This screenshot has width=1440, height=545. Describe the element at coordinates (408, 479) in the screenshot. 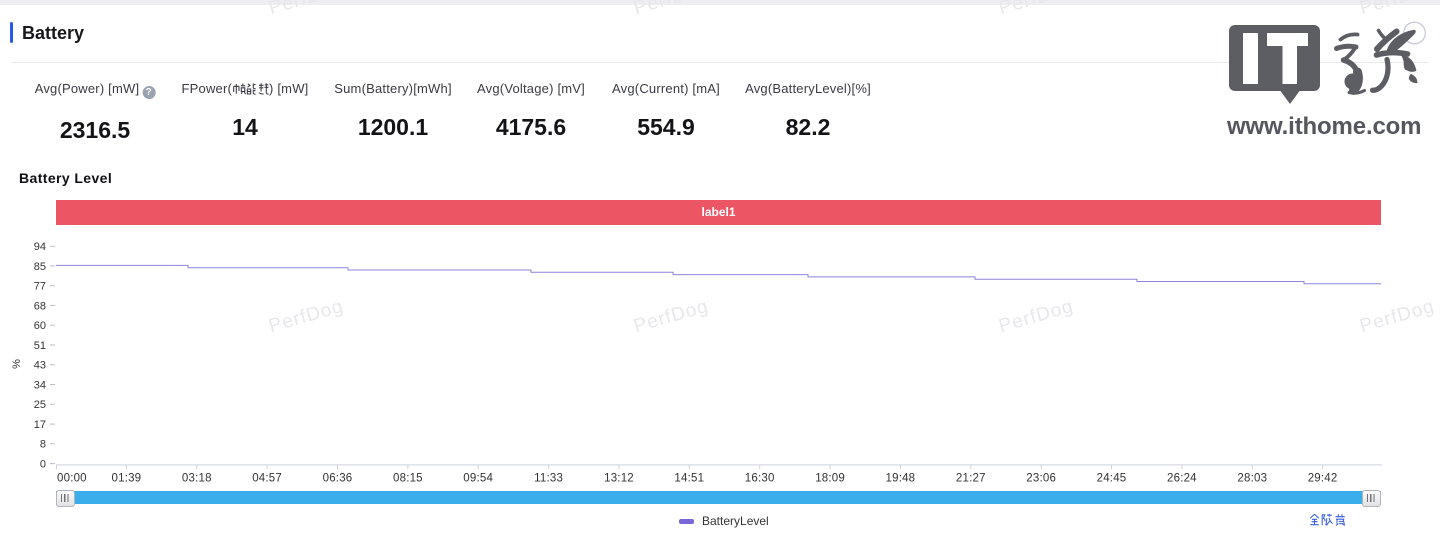

I see `svg-text: 08:15` at that location.